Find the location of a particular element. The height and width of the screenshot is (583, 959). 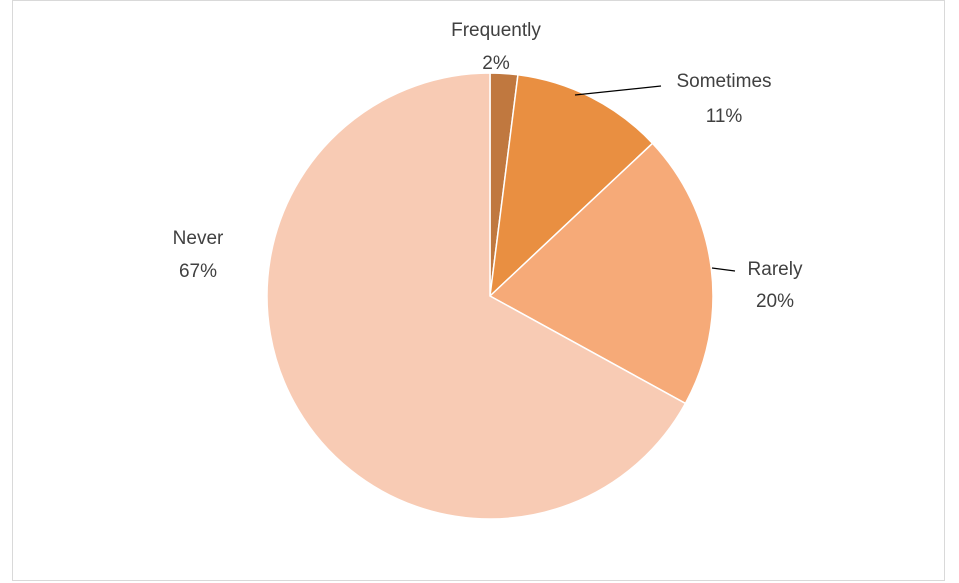

leader-lines is located at coordinates (655, 178).